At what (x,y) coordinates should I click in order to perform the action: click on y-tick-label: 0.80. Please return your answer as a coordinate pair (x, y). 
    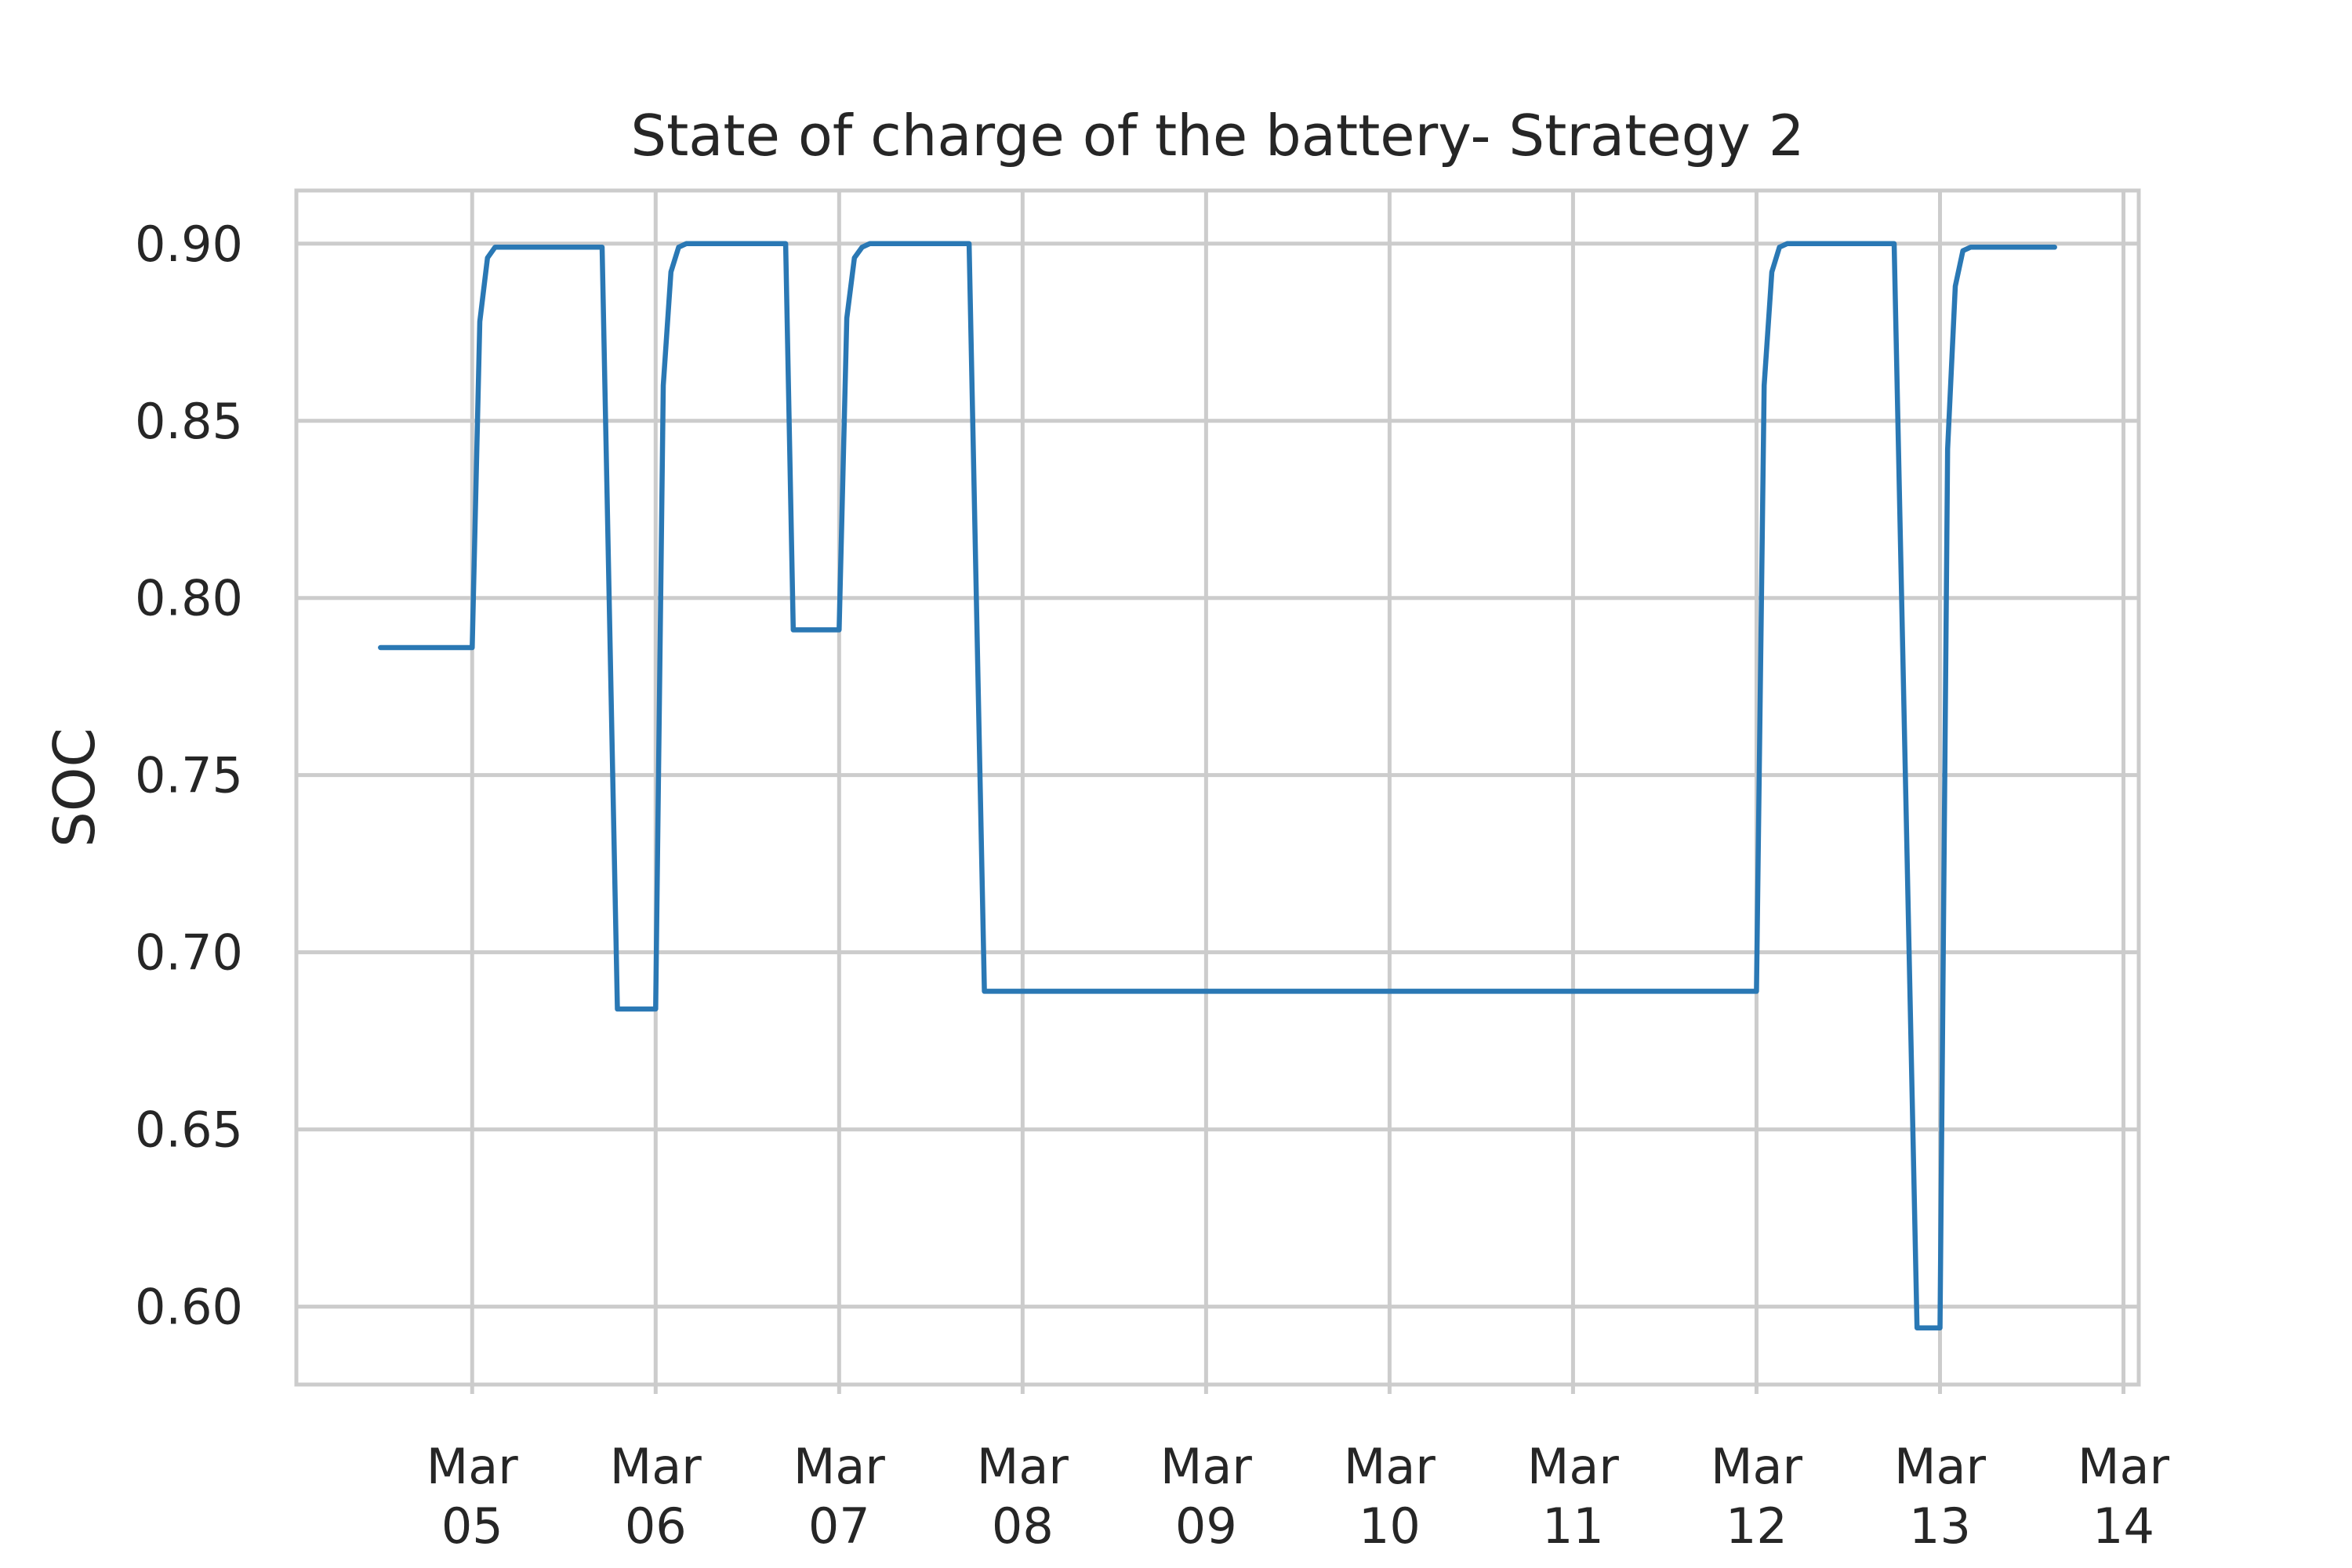
    Looking at the image, I should click on (189, 598).